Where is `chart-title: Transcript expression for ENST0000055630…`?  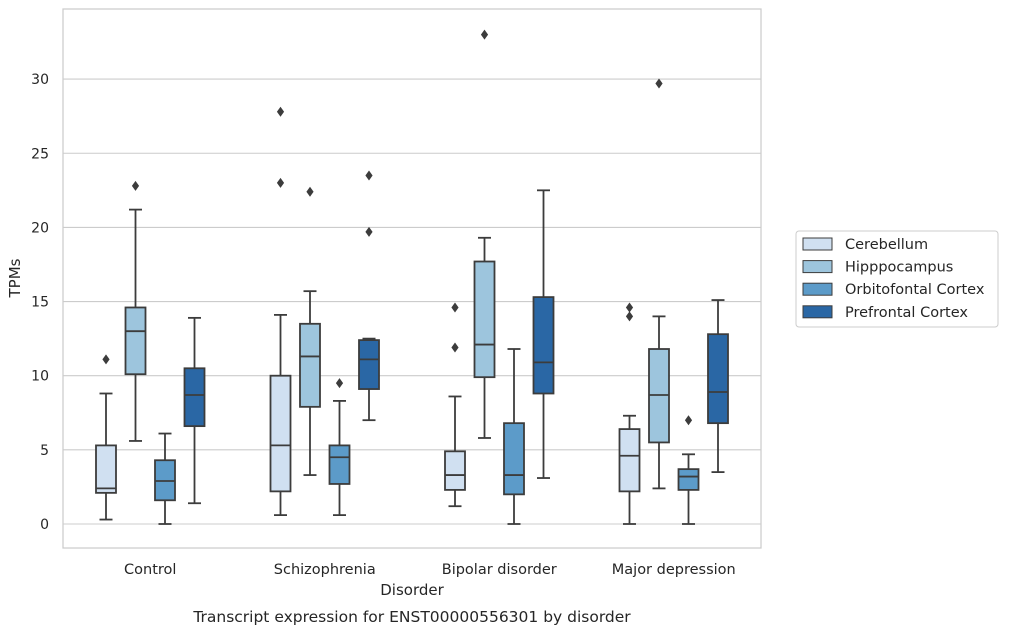
chart-title: Transcript expression for ENST0000055630… is located at coordinates (411, 617).